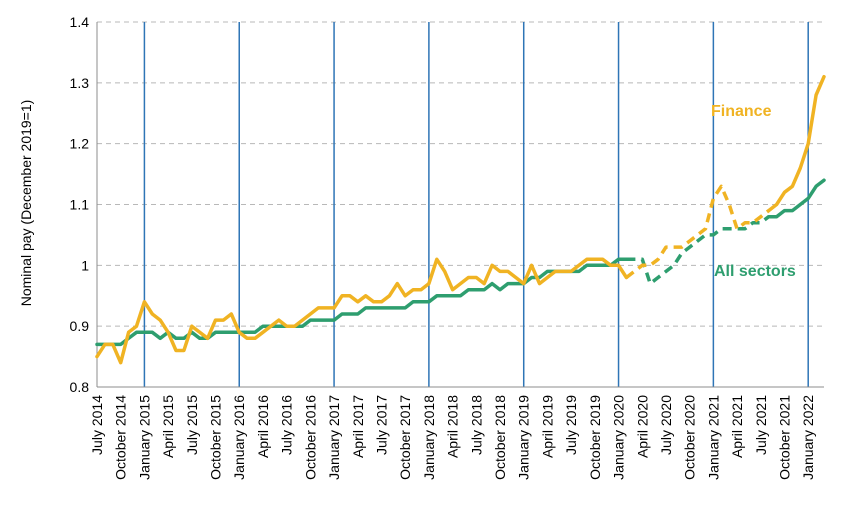 Image resolution: width=848 pixels, height=530 pixels. What do you see at coordinates (97, 425) in the screenshot?
I see `x-tick-label: July 2014` at bounding box center [97, 425].